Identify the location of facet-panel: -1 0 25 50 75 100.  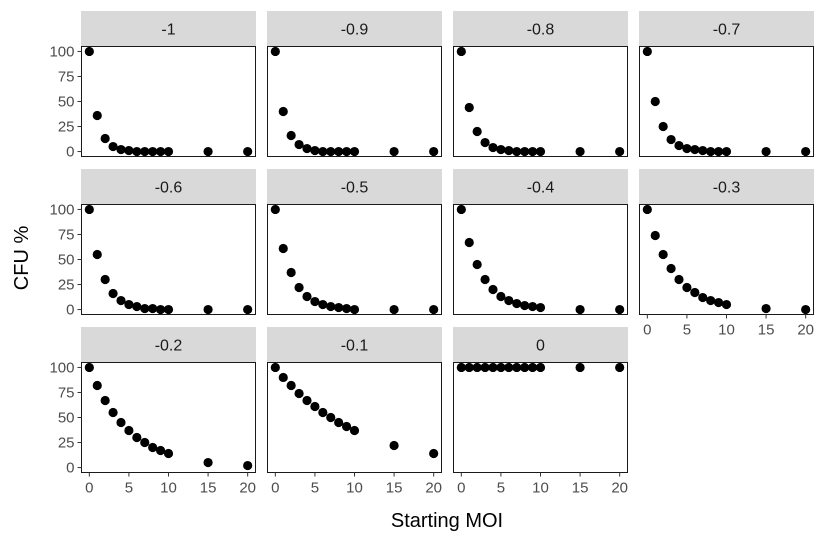
(152, 86).